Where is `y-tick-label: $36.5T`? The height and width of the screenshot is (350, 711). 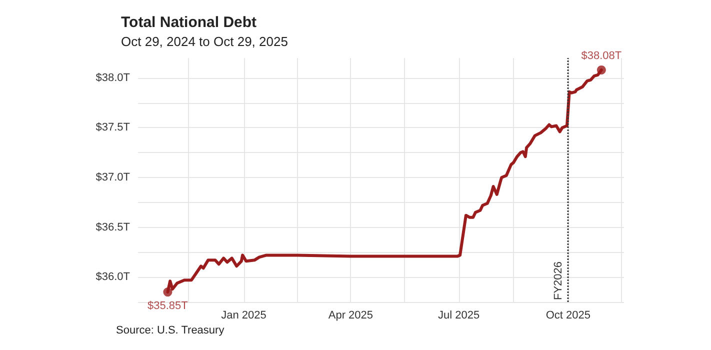
y-tick-label: $36.5T is located at coordinates (113, 227).